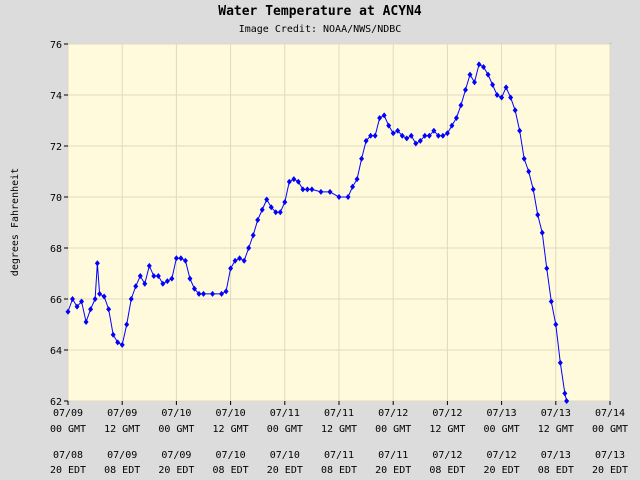 This screenshot has height=480, width=640. What do you see at coordinates (56, 147) in the screenshot?
I see `y-tick-label: 72` at bounding box center [56, 147].